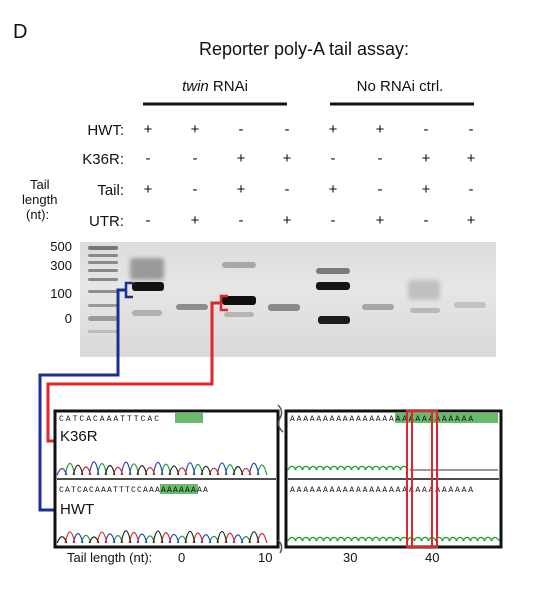 The width and height of the screenshot is (538, 593). I want to click on axis-break-bottom, so click(280, 546).